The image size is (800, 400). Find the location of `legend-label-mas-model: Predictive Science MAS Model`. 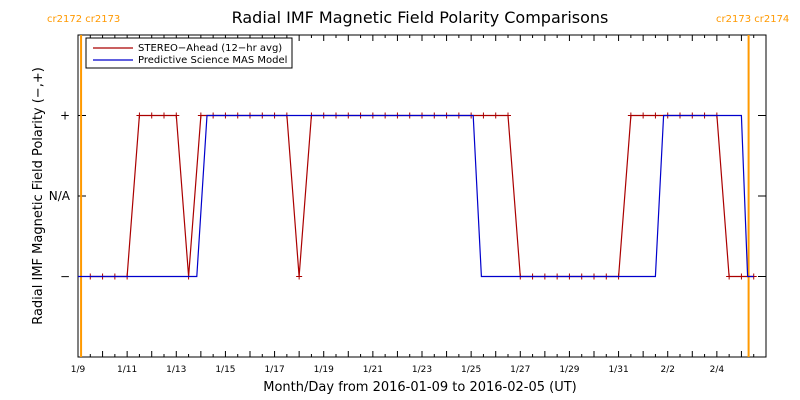

legend-label-mas-model: Predictive Science MAS Model is located at coordinates (212, 60).